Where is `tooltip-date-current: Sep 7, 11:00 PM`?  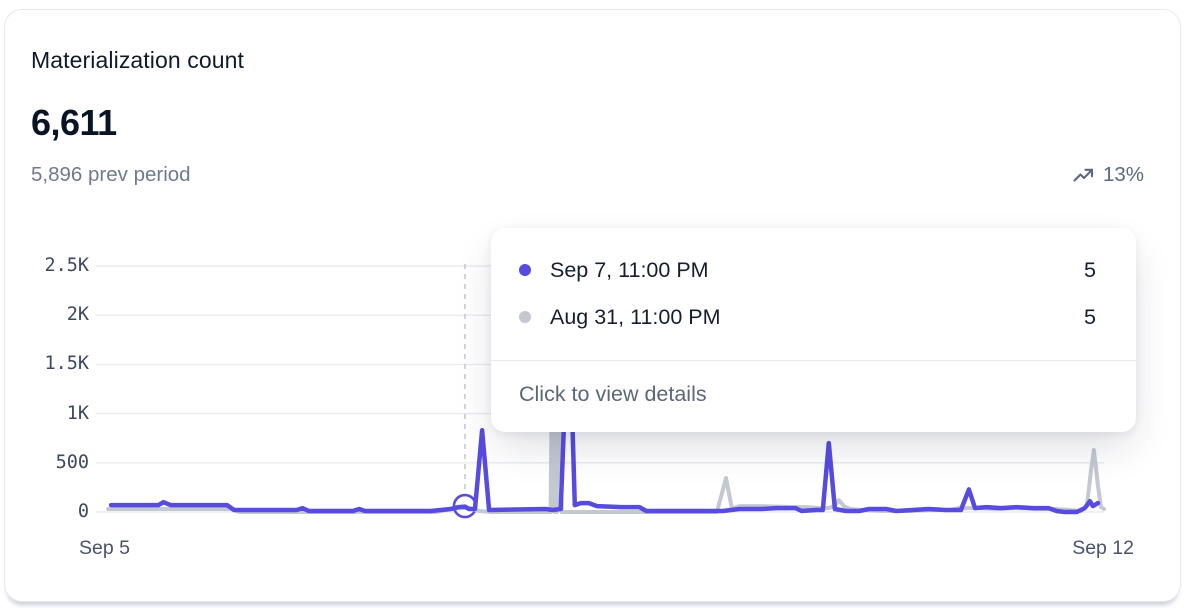 tooltip-date-current: Sep 7, 11:00 PM is located at coordinates (629, 269).